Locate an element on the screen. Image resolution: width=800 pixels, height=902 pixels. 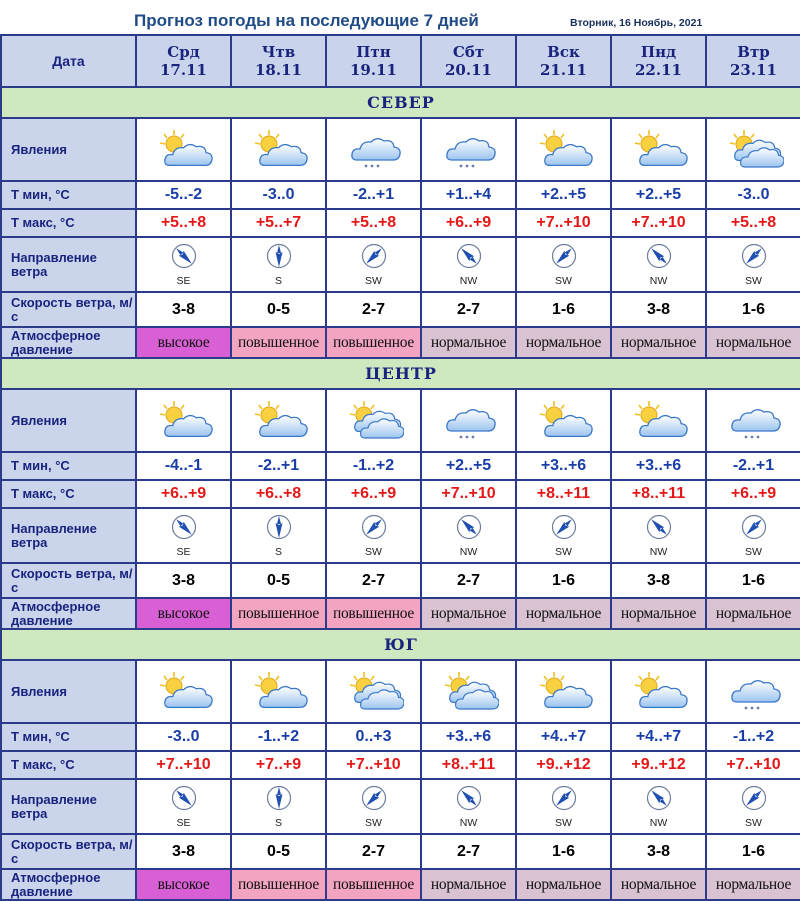
partly-overcast-icon is located at coordinates (373, 692).